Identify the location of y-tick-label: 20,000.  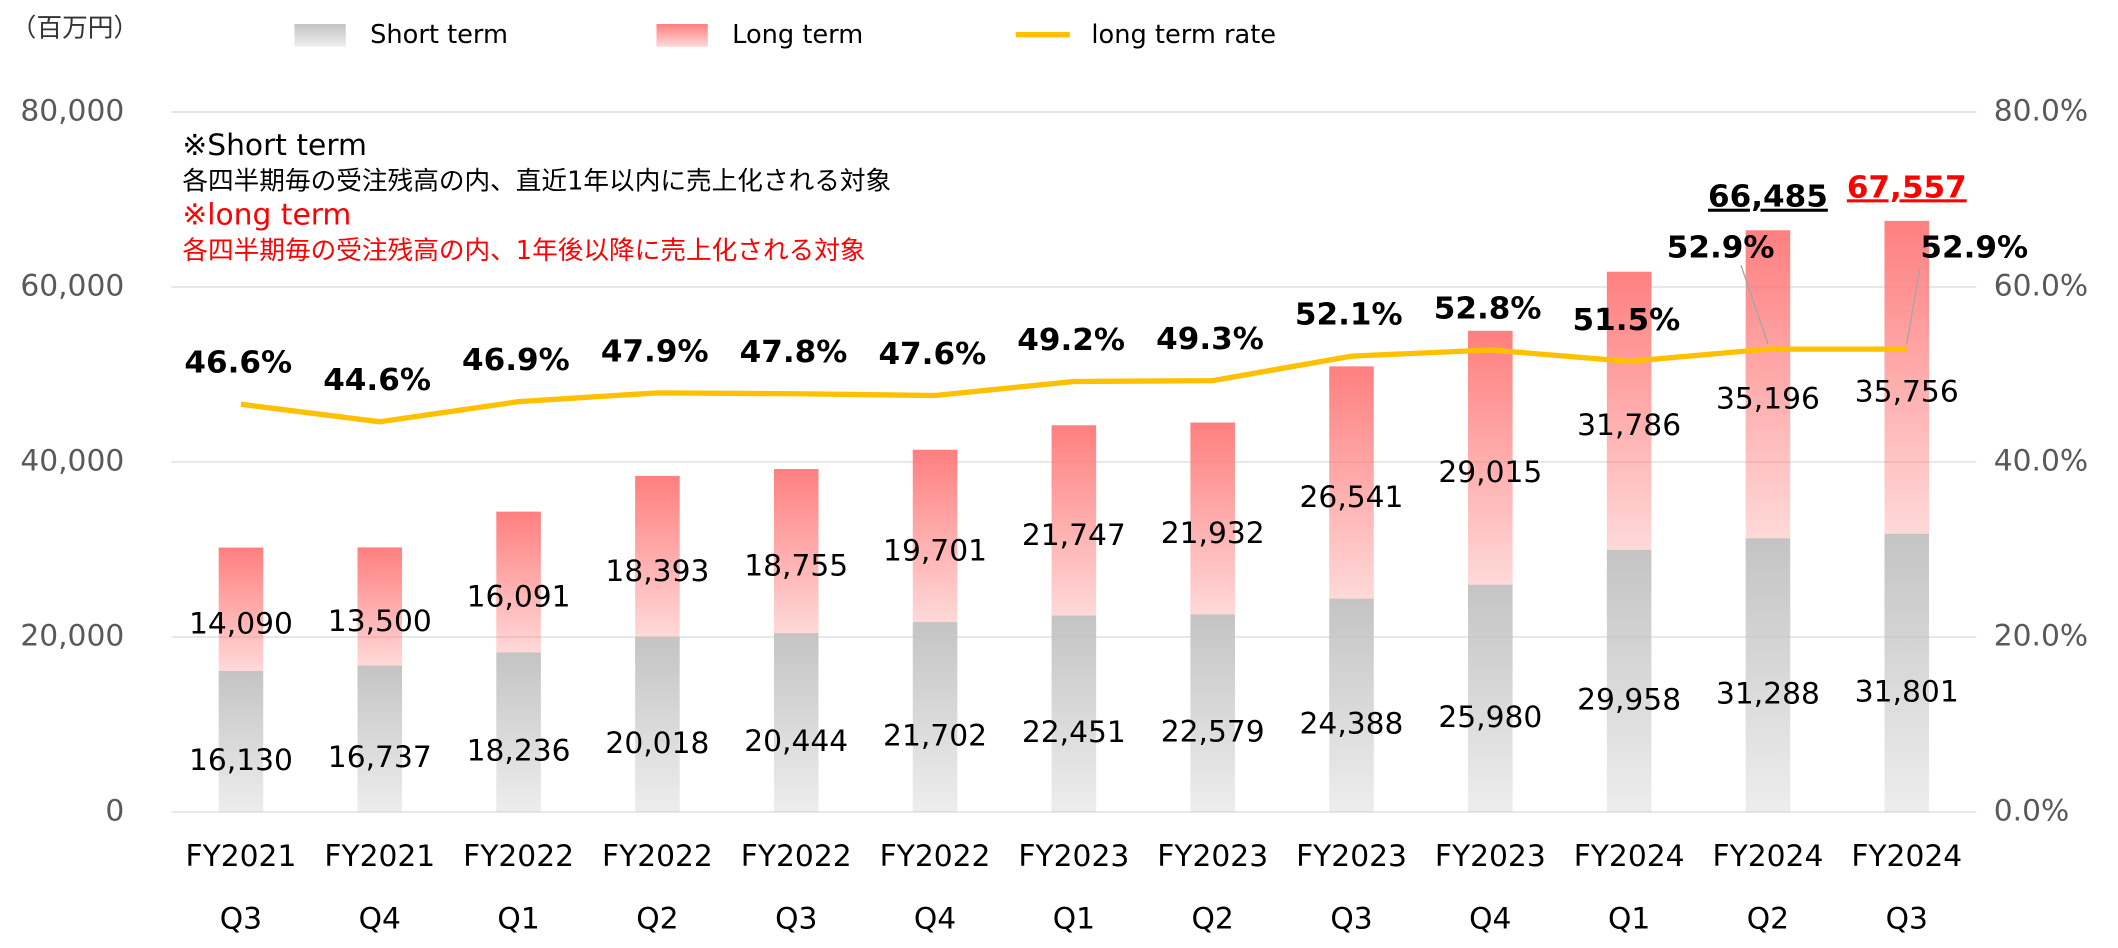
(72, 636).